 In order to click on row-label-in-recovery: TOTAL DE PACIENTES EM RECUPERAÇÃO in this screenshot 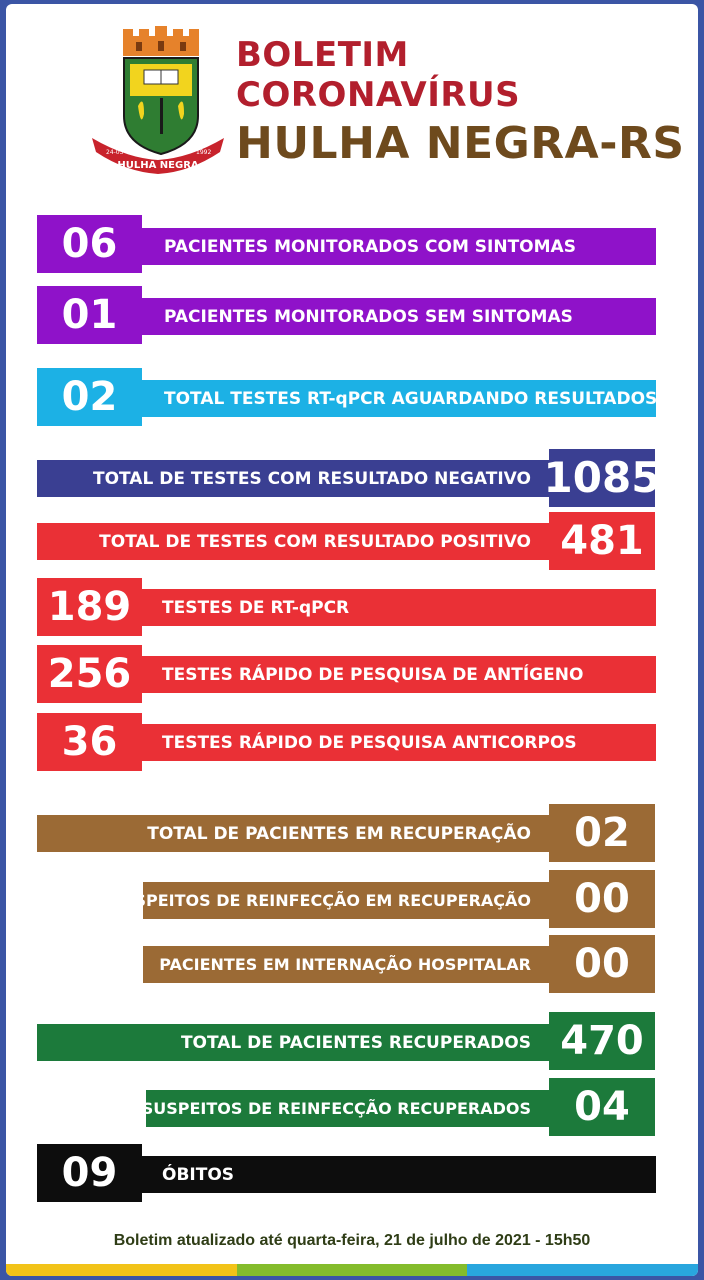, I will do `click(294, 833)`.